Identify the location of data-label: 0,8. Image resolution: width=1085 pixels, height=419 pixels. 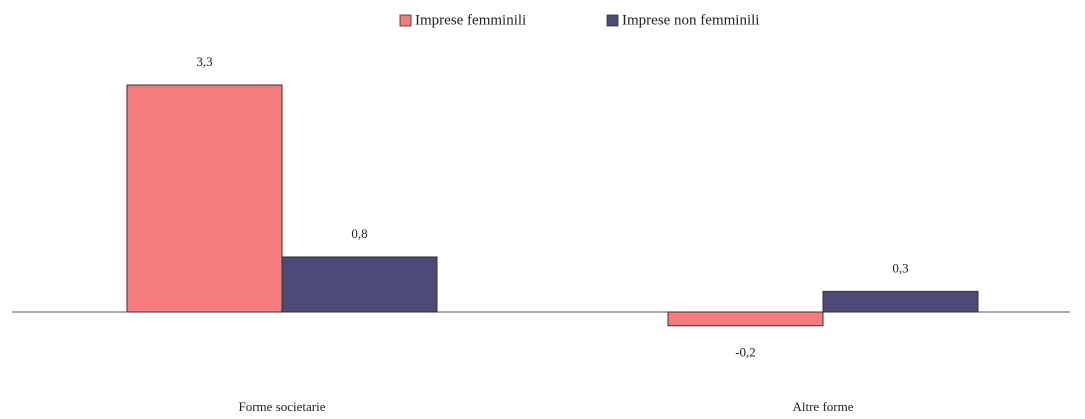
(359, 233).